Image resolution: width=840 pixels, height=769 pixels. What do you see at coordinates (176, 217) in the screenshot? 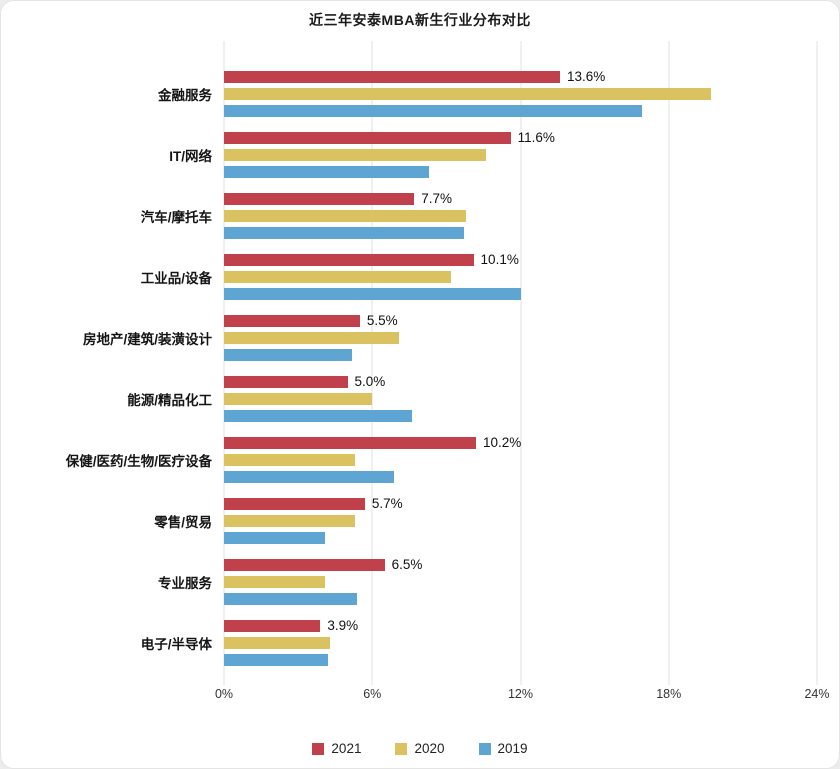
I see `category-label: 汽车/摩托车` at bounding box center [176, 217].